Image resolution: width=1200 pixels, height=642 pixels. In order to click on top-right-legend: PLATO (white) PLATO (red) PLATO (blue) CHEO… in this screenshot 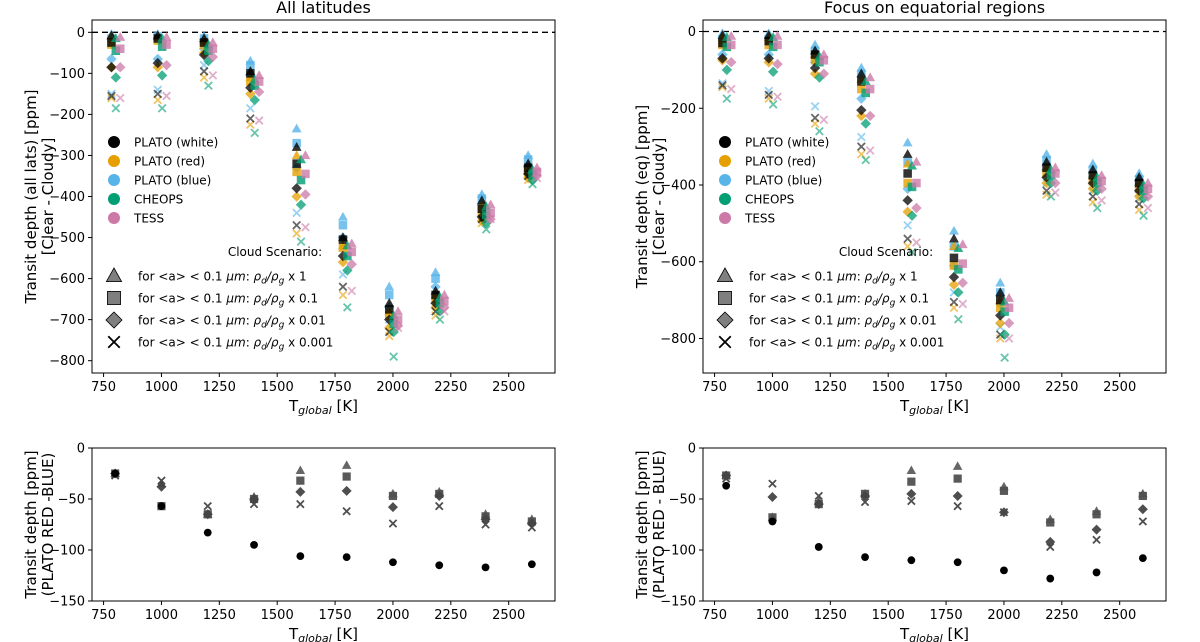, I will do `click(830, 244)`.